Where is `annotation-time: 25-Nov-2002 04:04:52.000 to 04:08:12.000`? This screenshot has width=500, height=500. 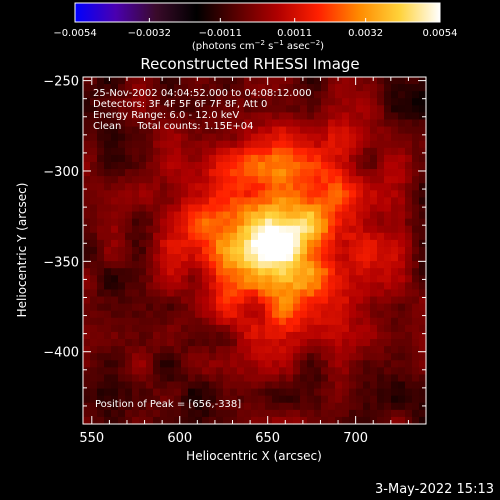
annotation-time: 25-Nov-2002 04:04:52.000 to 04:08:12.000 is located at coordinates (202, 93).